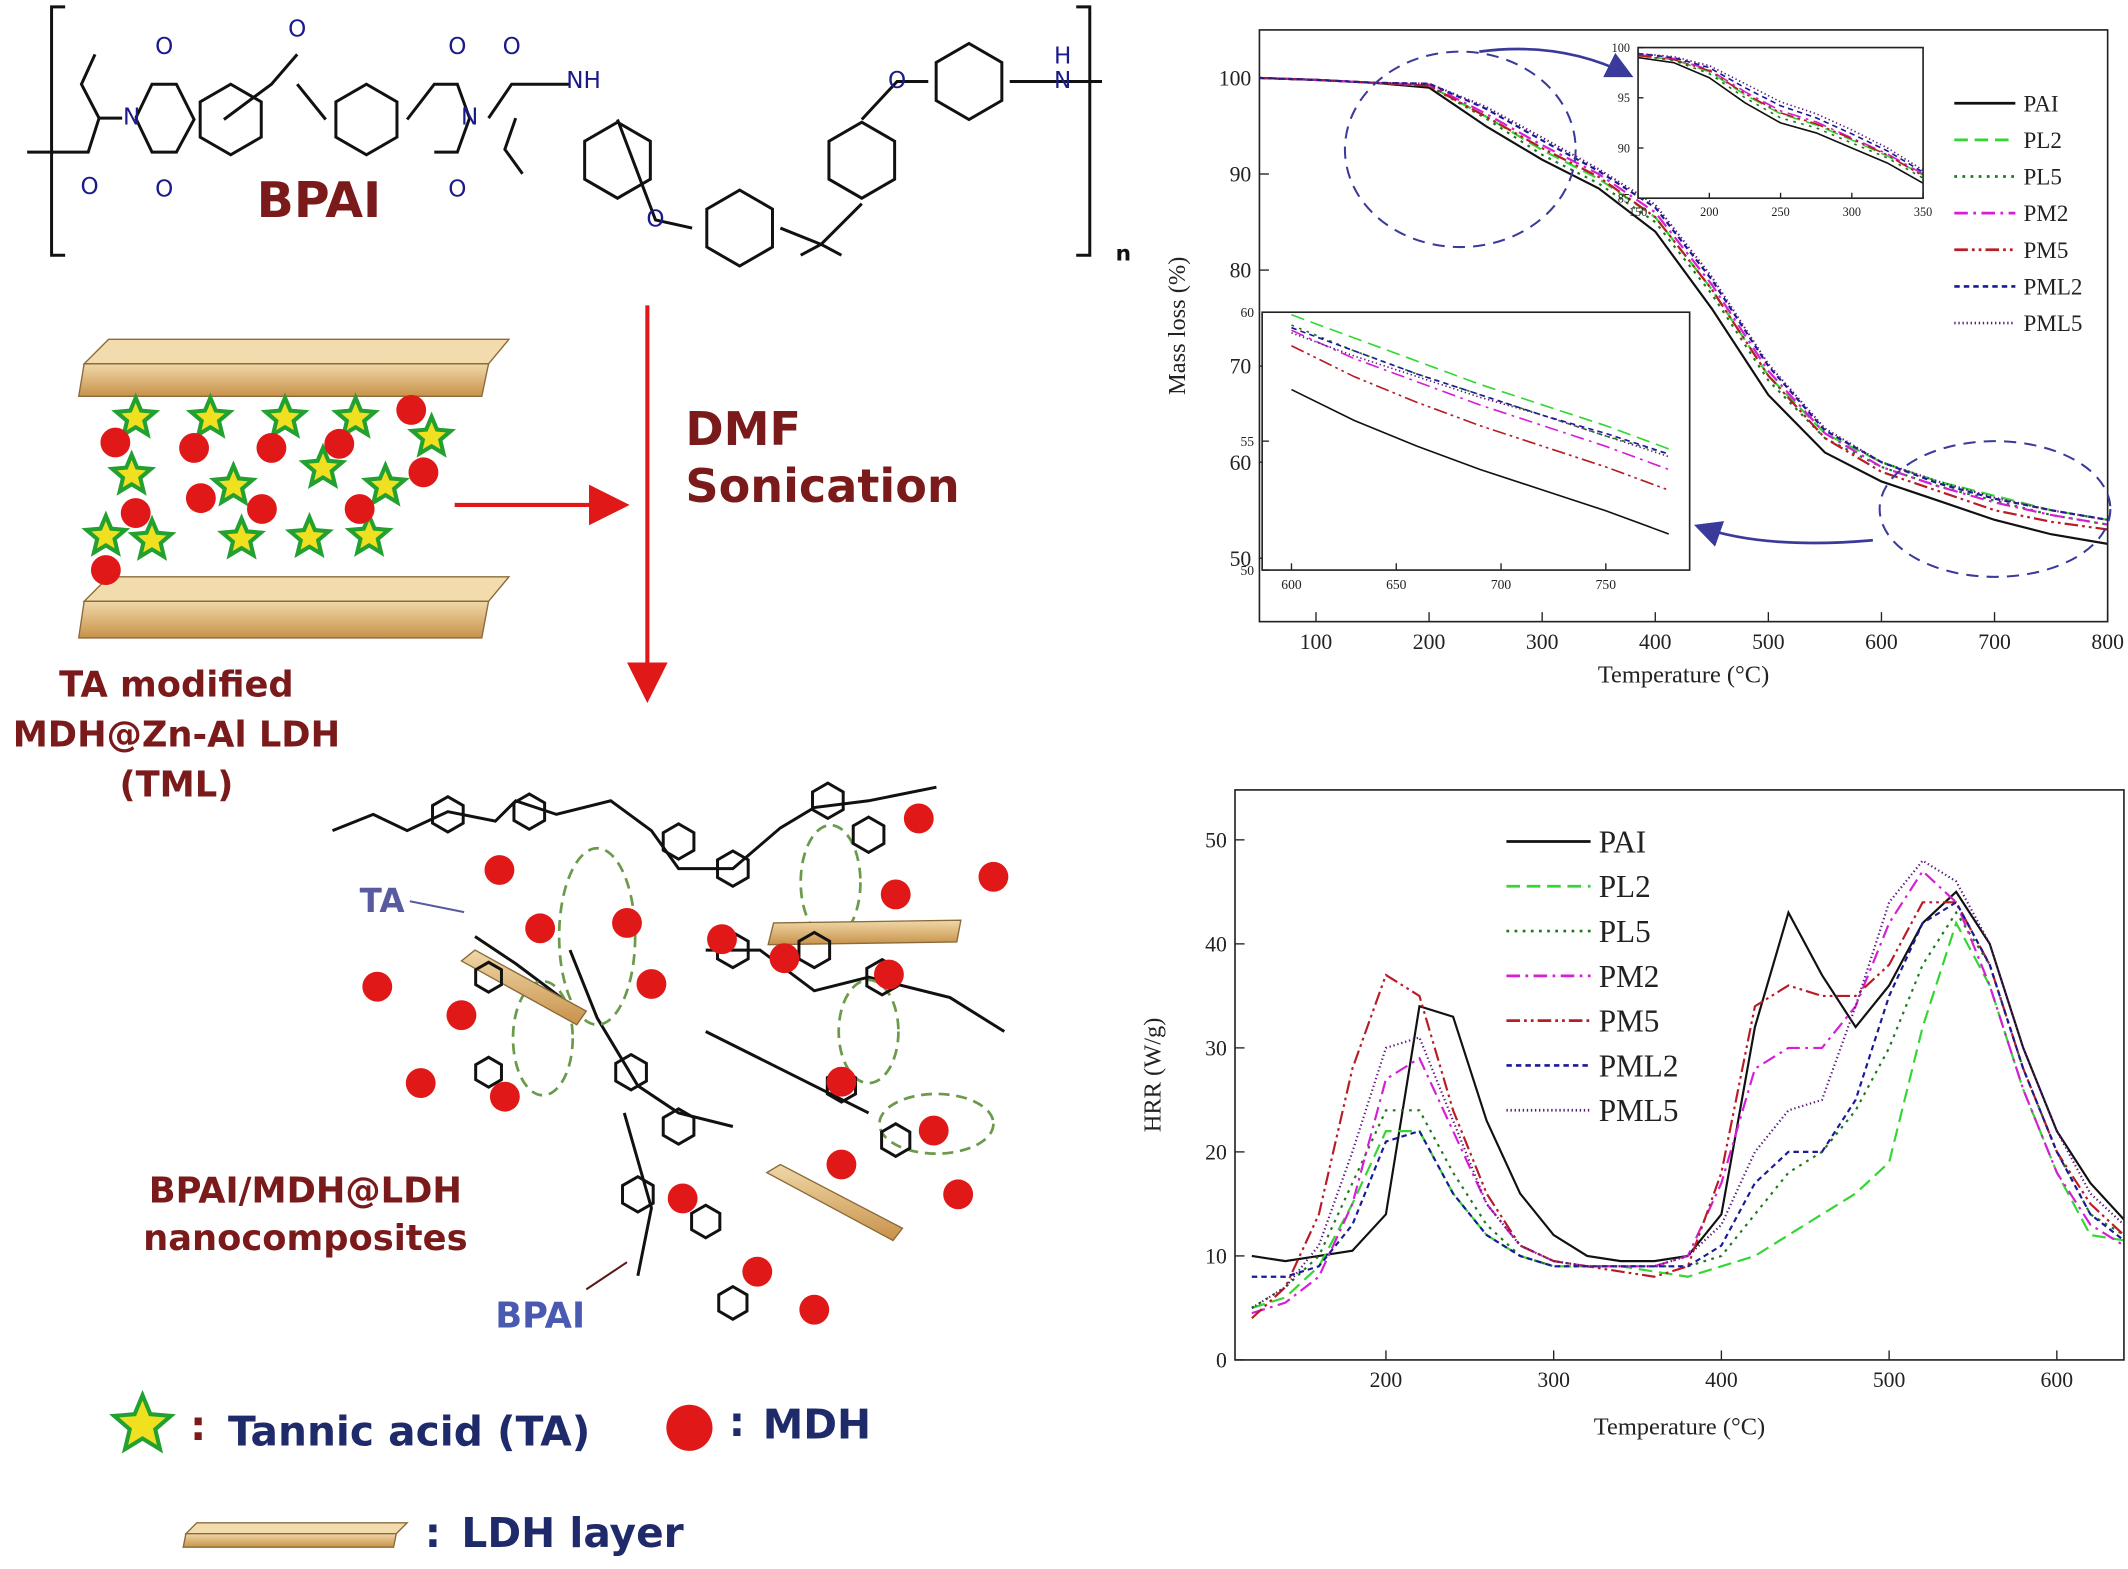  What do you see at coordinates (2046, 213) in the screenshot?
I see `legend-label: PM2` at bounding box center [2046, 213].